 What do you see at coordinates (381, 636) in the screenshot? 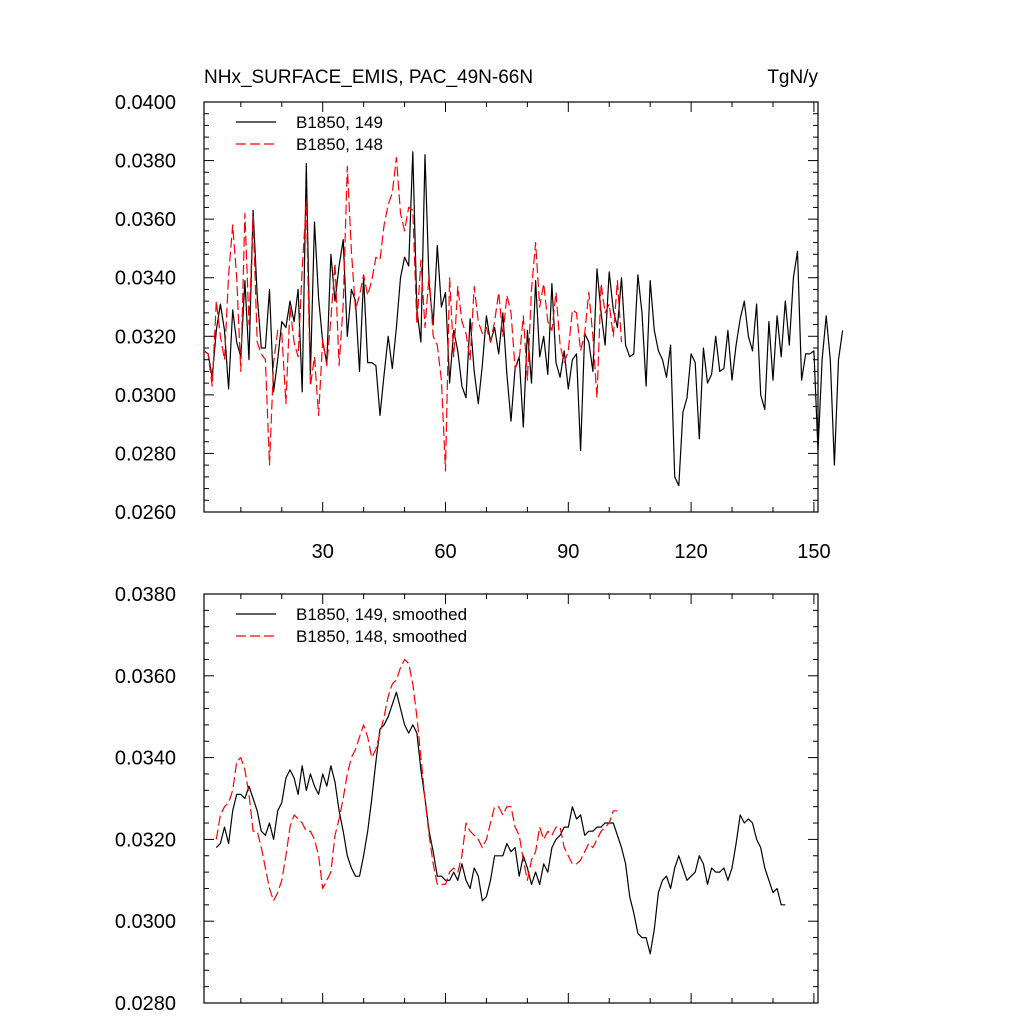
I see `legend-label: B1850, 148, smoothed` at bounding box center [381, 636].